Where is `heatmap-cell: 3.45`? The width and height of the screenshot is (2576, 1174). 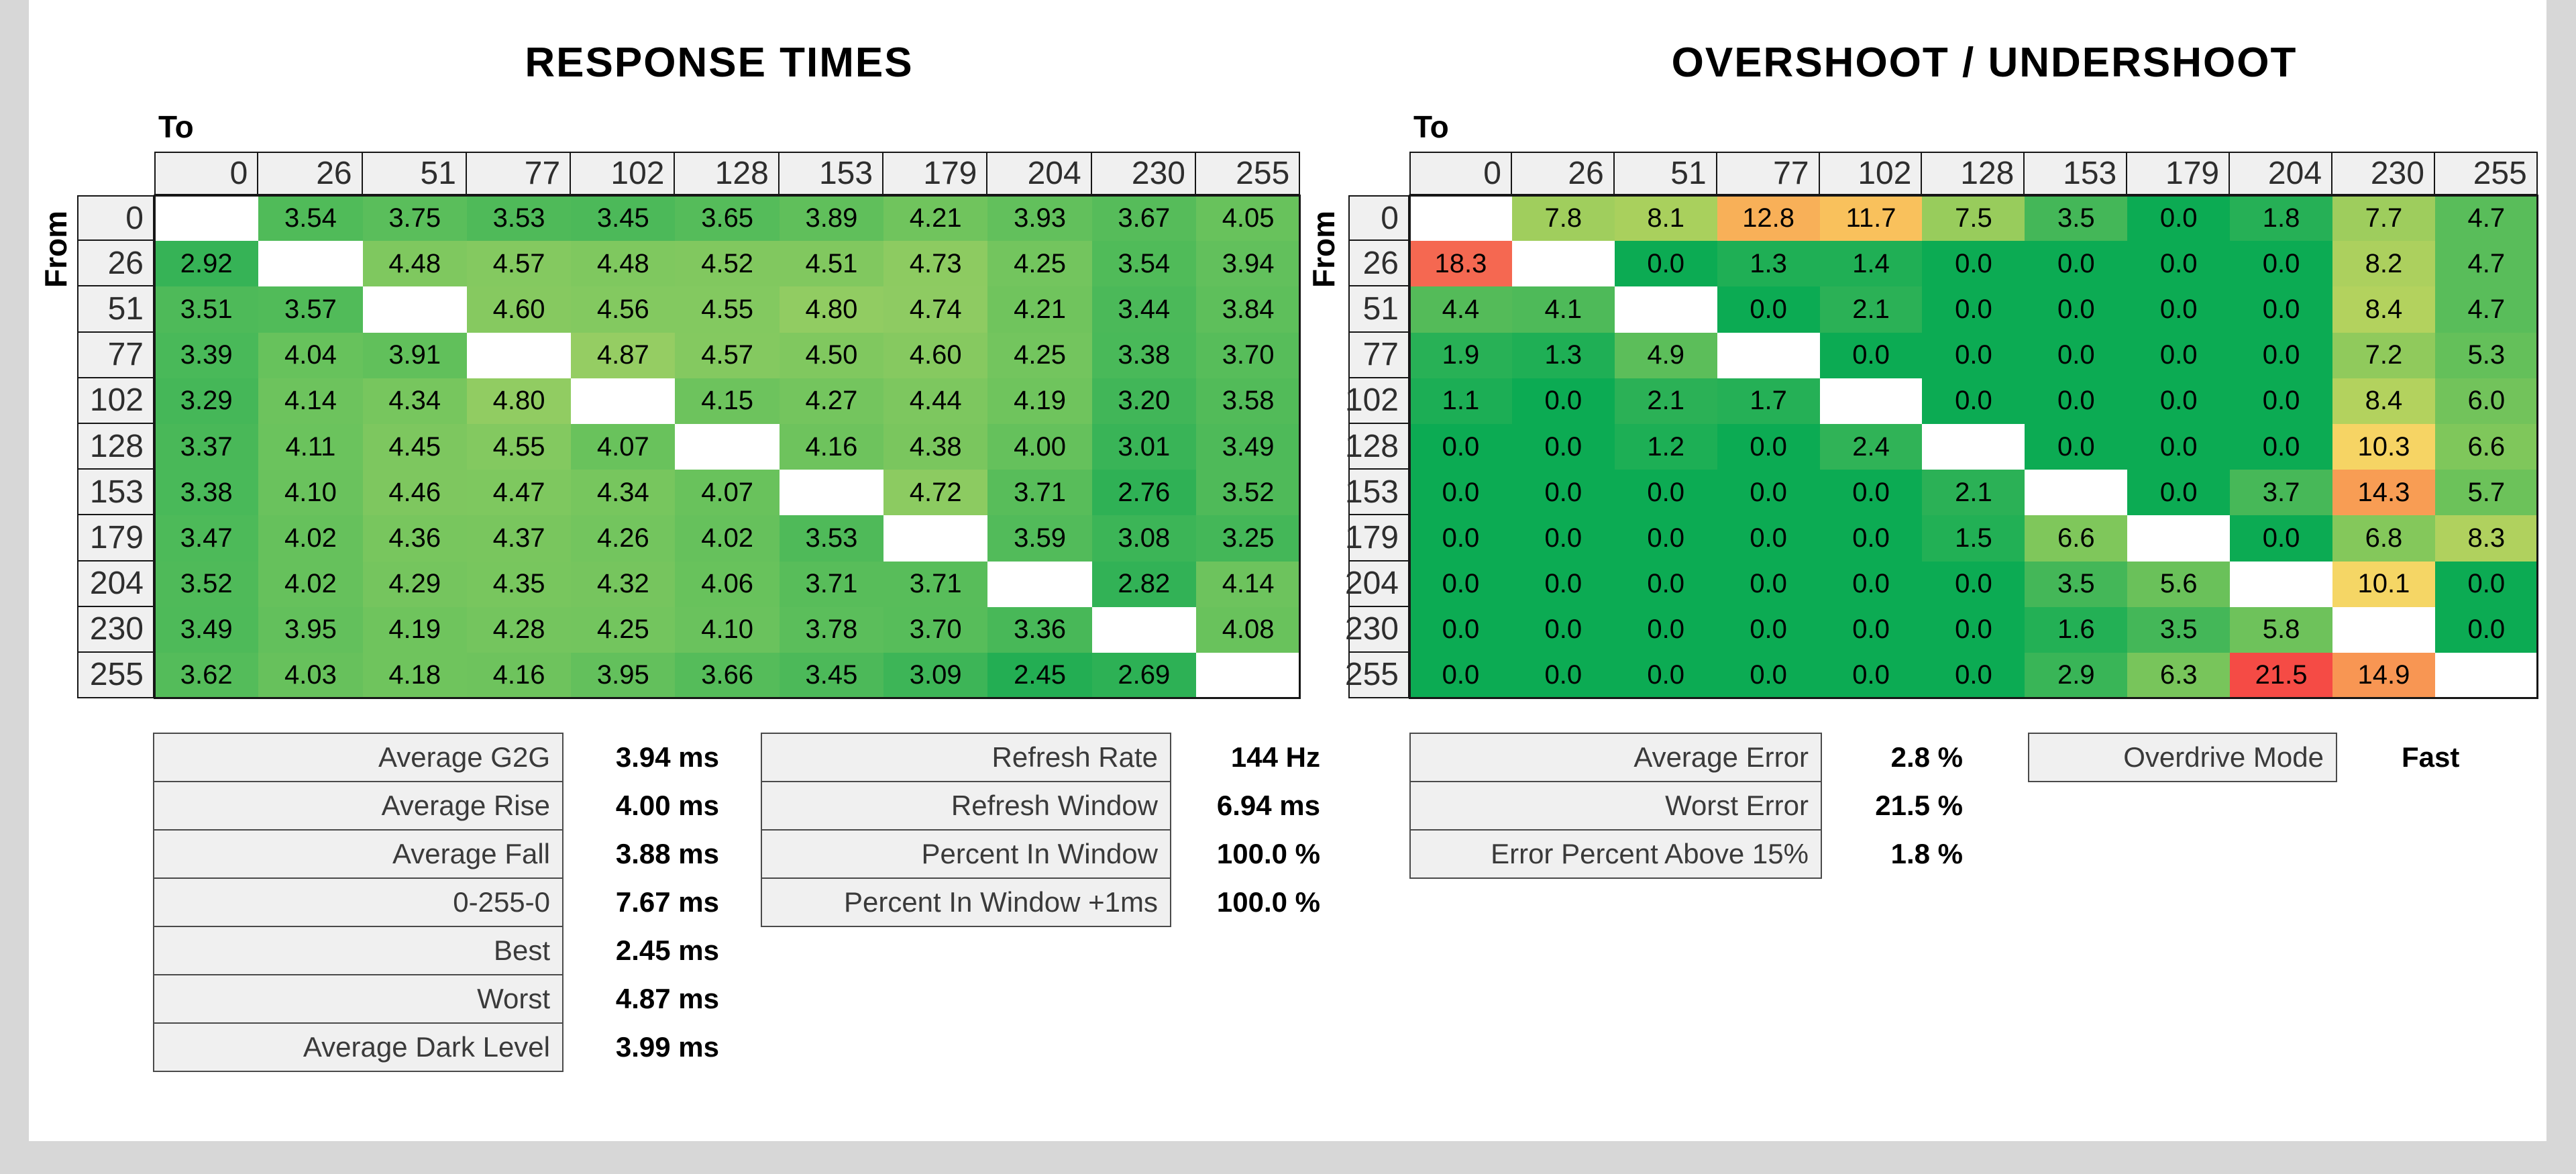
heatmap-cell: 3.45 is located at coordinates (831, 675).